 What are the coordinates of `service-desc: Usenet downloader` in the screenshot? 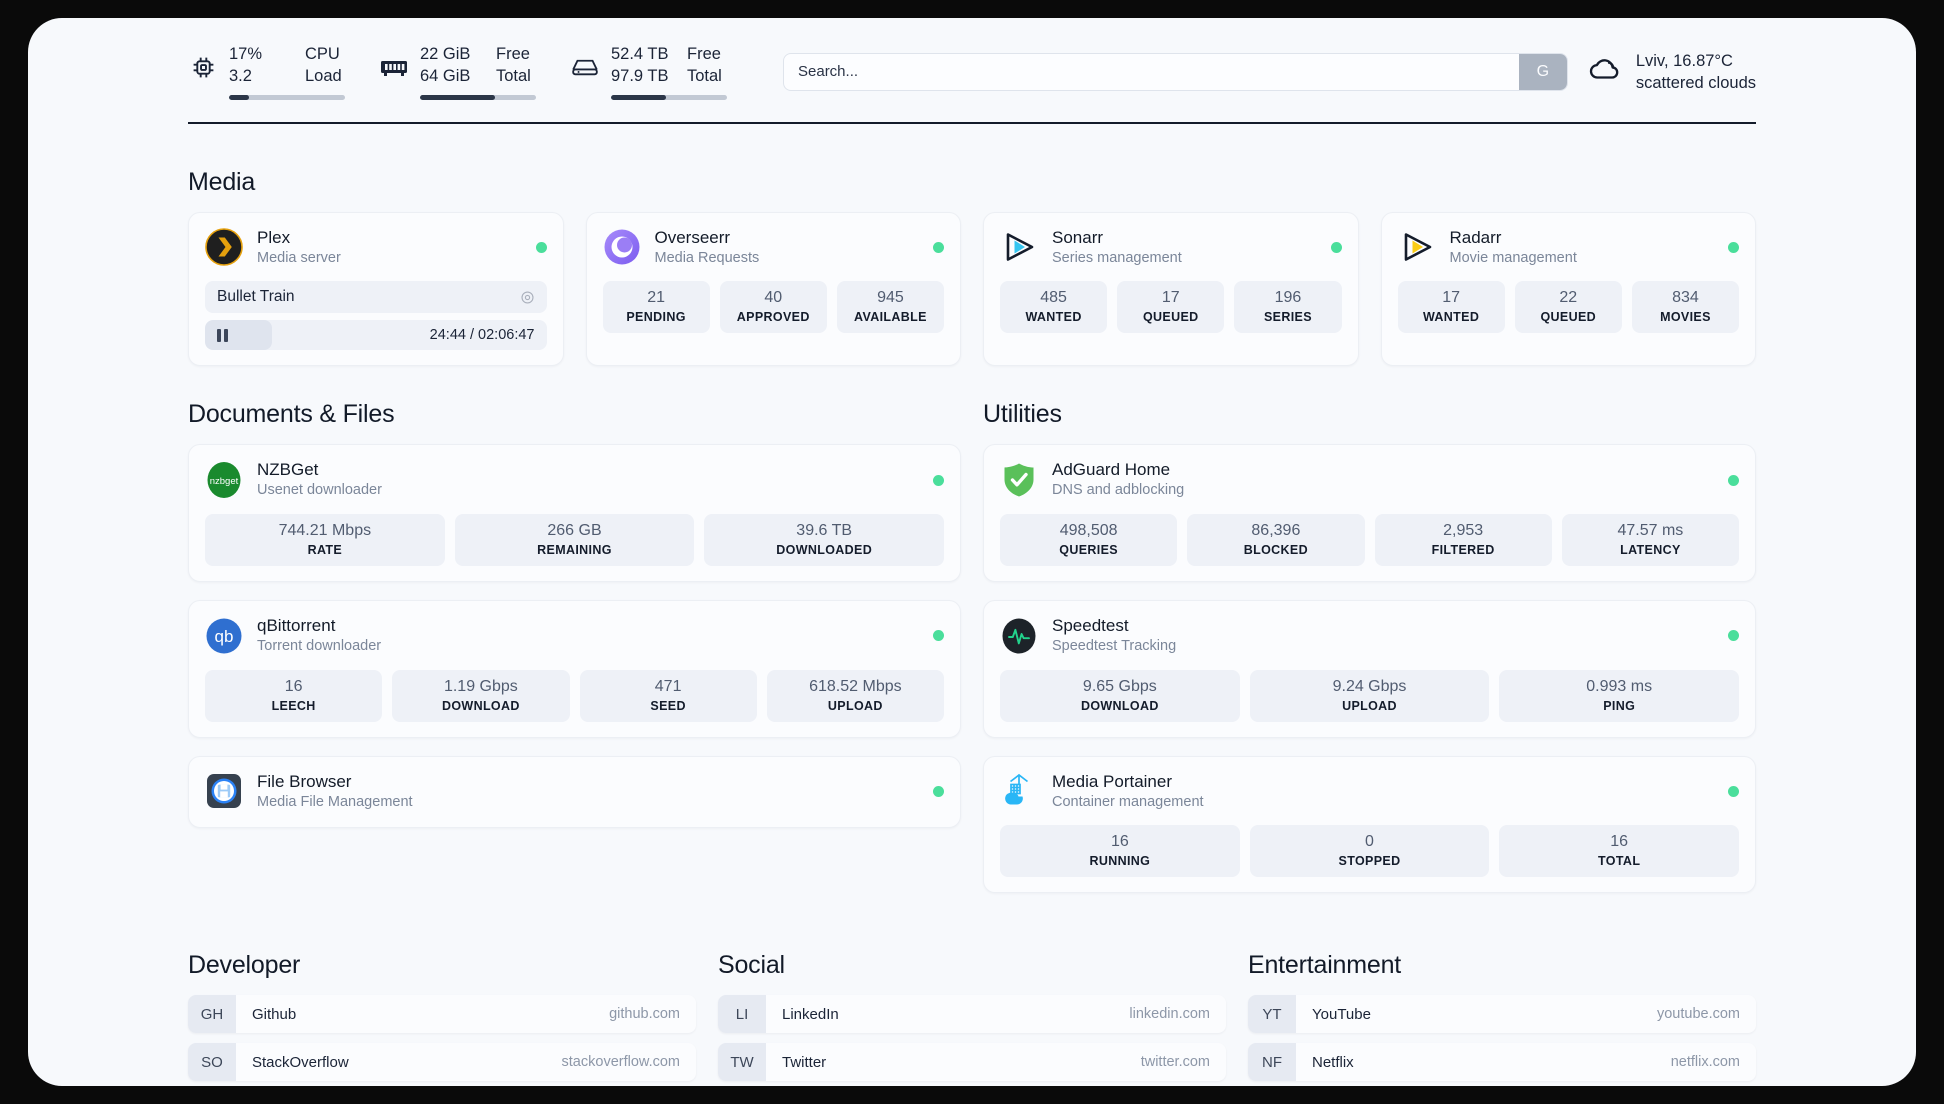 It's located at (319, 490).